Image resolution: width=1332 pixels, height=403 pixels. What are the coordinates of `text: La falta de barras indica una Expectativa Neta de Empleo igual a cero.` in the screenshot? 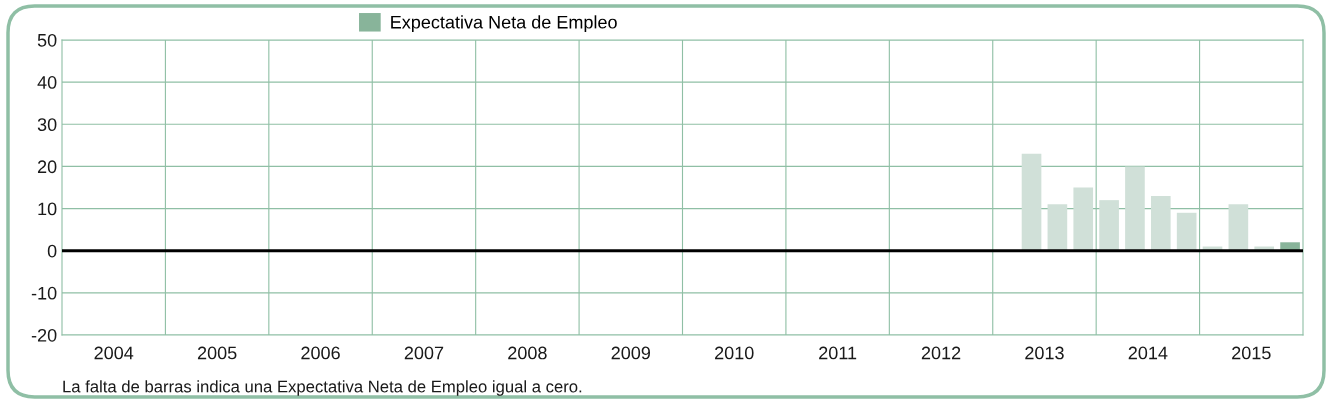 It's located at (322, 388).